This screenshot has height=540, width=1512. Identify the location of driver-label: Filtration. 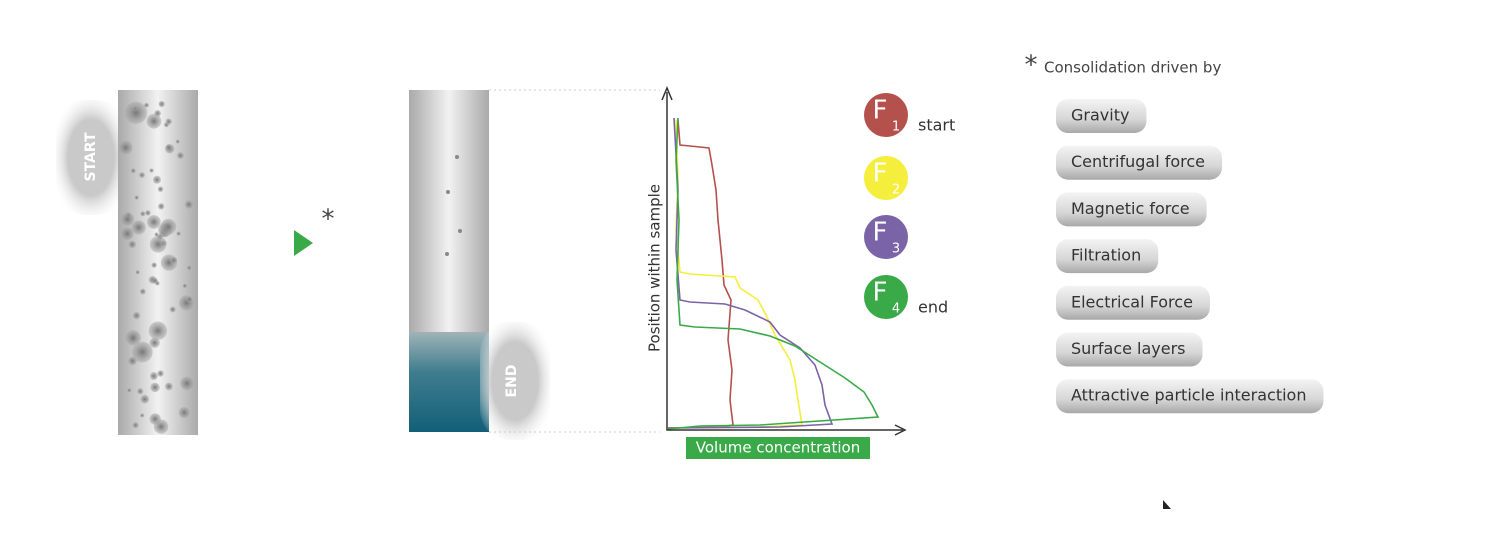
(1106, 255).